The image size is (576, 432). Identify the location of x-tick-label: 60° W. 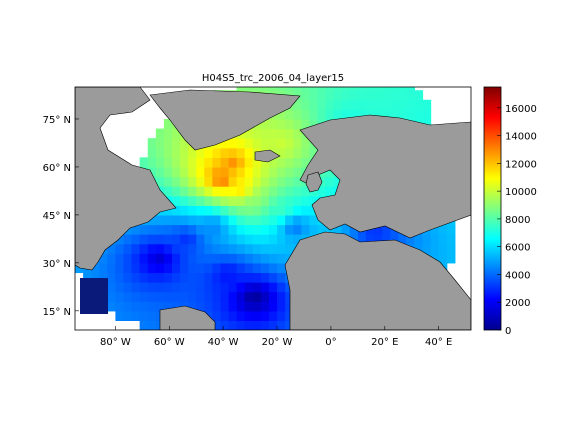
(169, 342).